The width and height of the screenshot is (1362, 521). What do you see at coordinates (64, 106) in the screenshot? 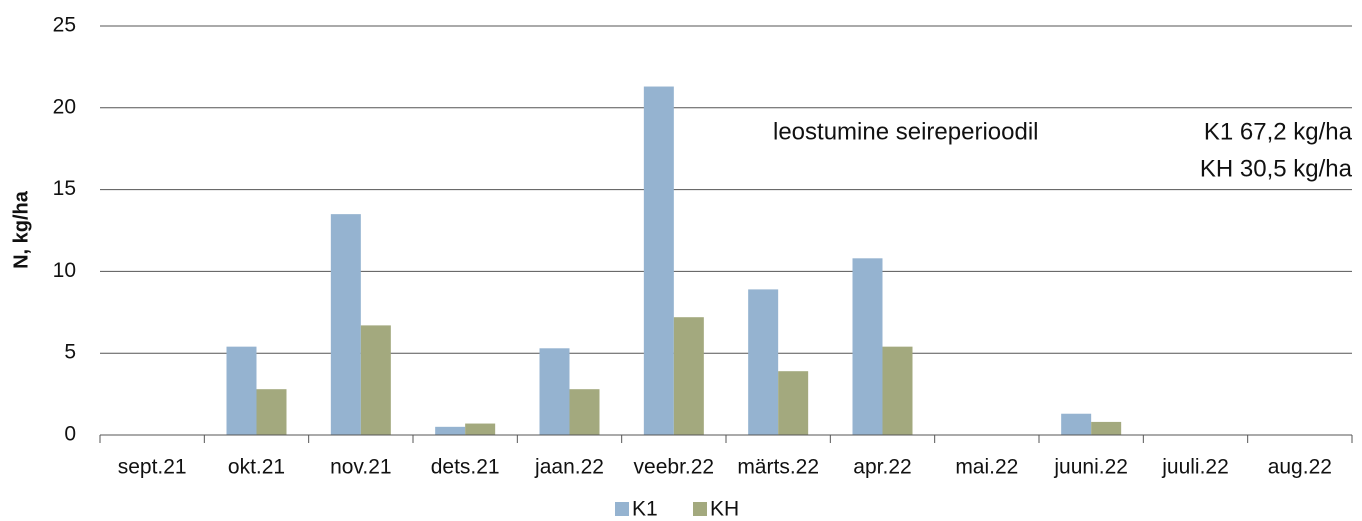
I see `y-tick-label: 20` at bounding box center [64, 106].